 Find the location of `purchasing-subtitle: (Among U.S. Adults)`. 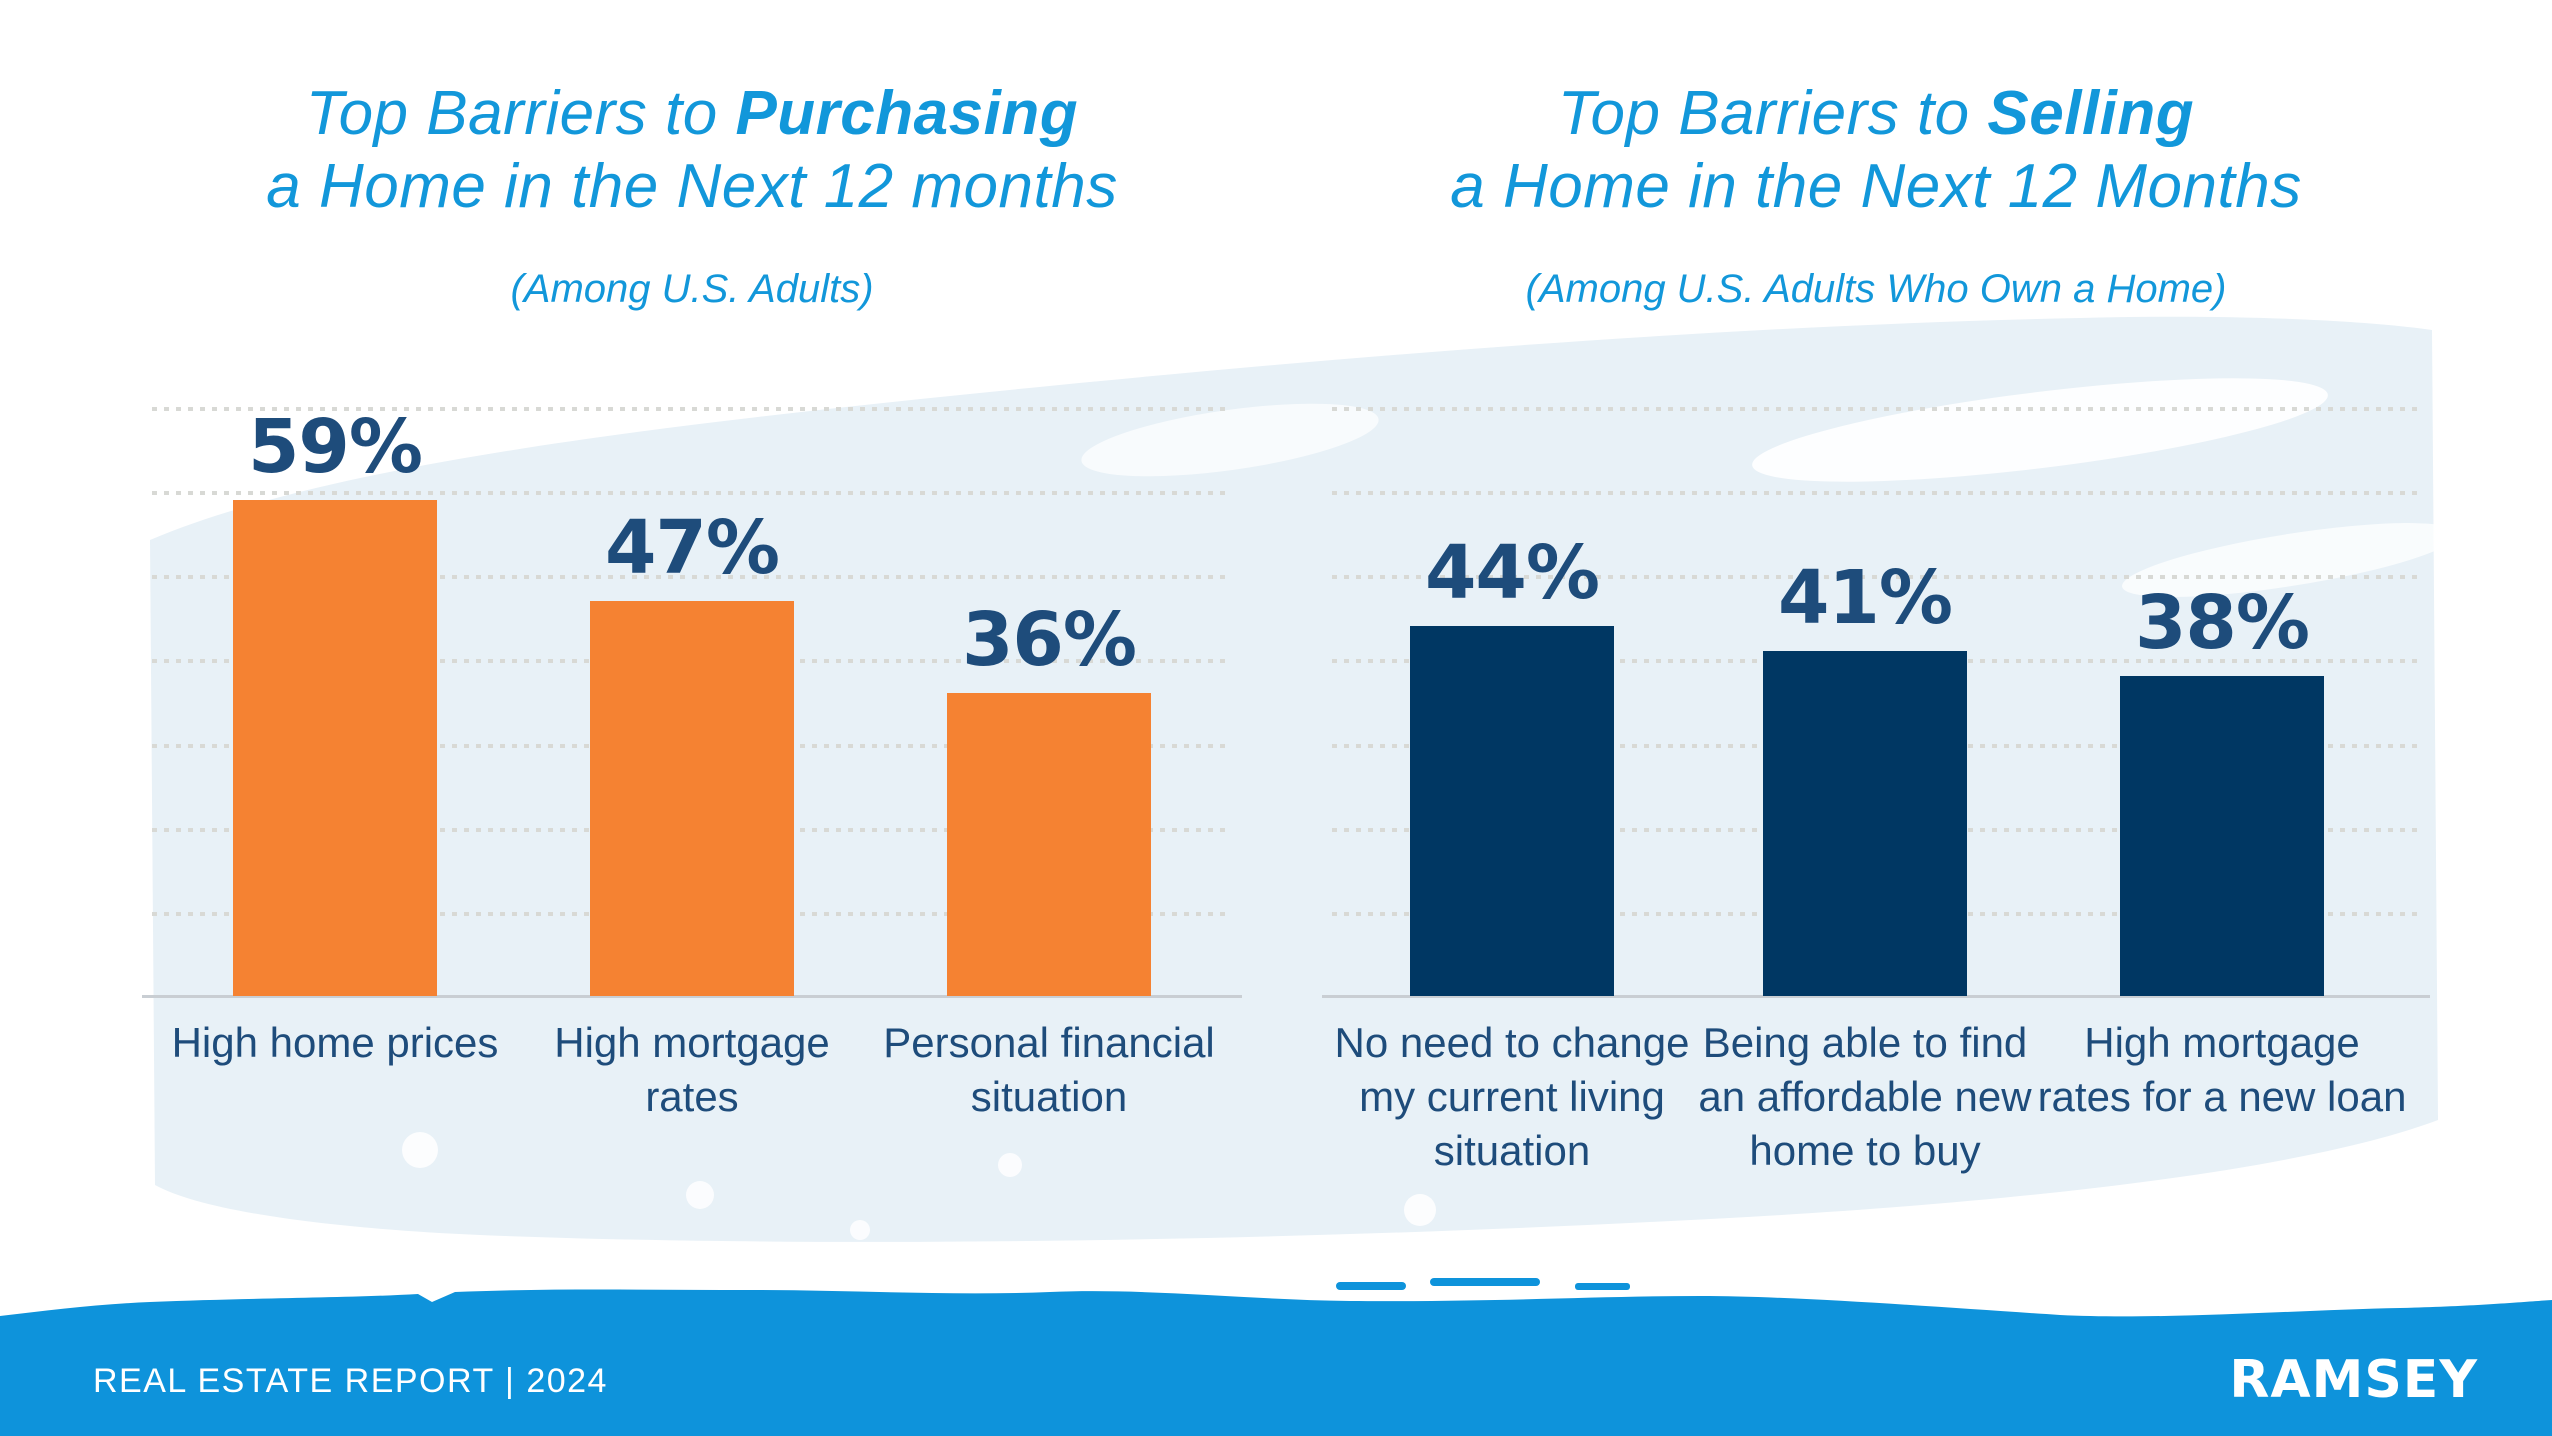

purchasing-subtitle: (Among U.S. Adults) is located at coordinates (692, 289).